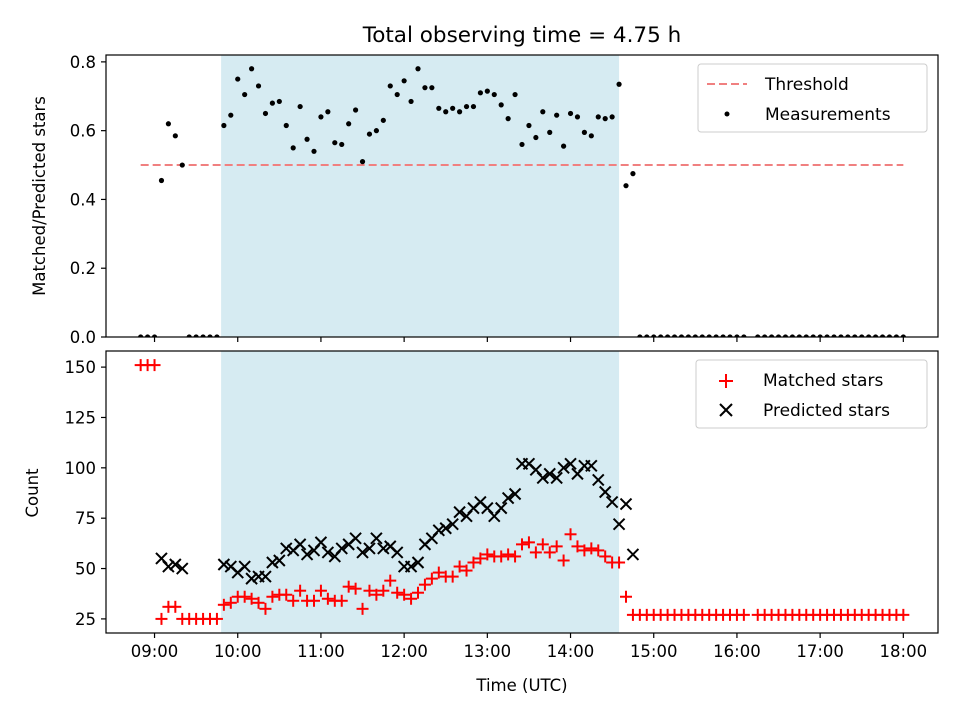  What do you see at coordinates (727, 114) in the screenshot?
I see `legend-measurements-swatch` at bounding box center [727, 114].